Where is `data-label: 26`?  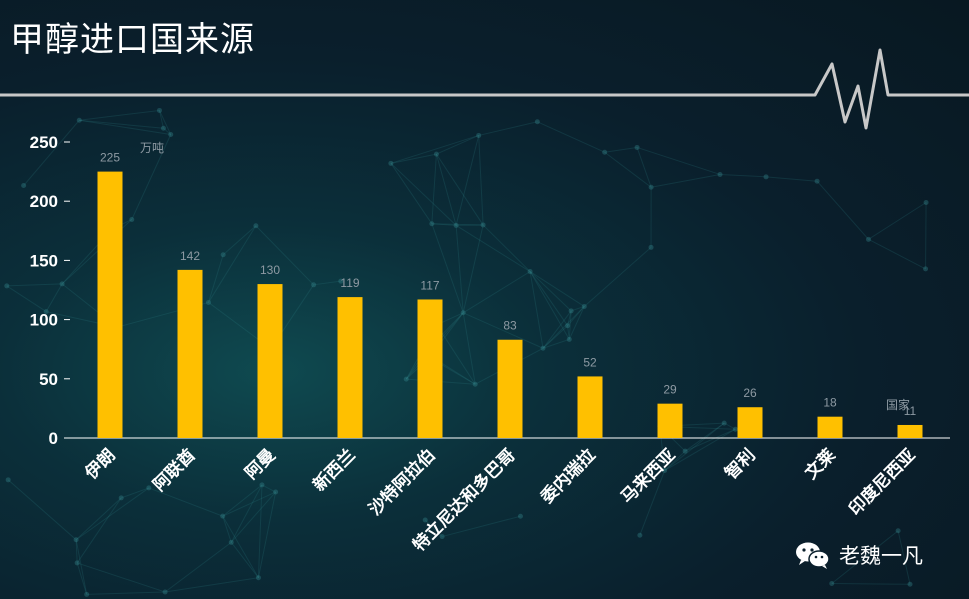
data-label: 26 is located at coordinates (750, 393).